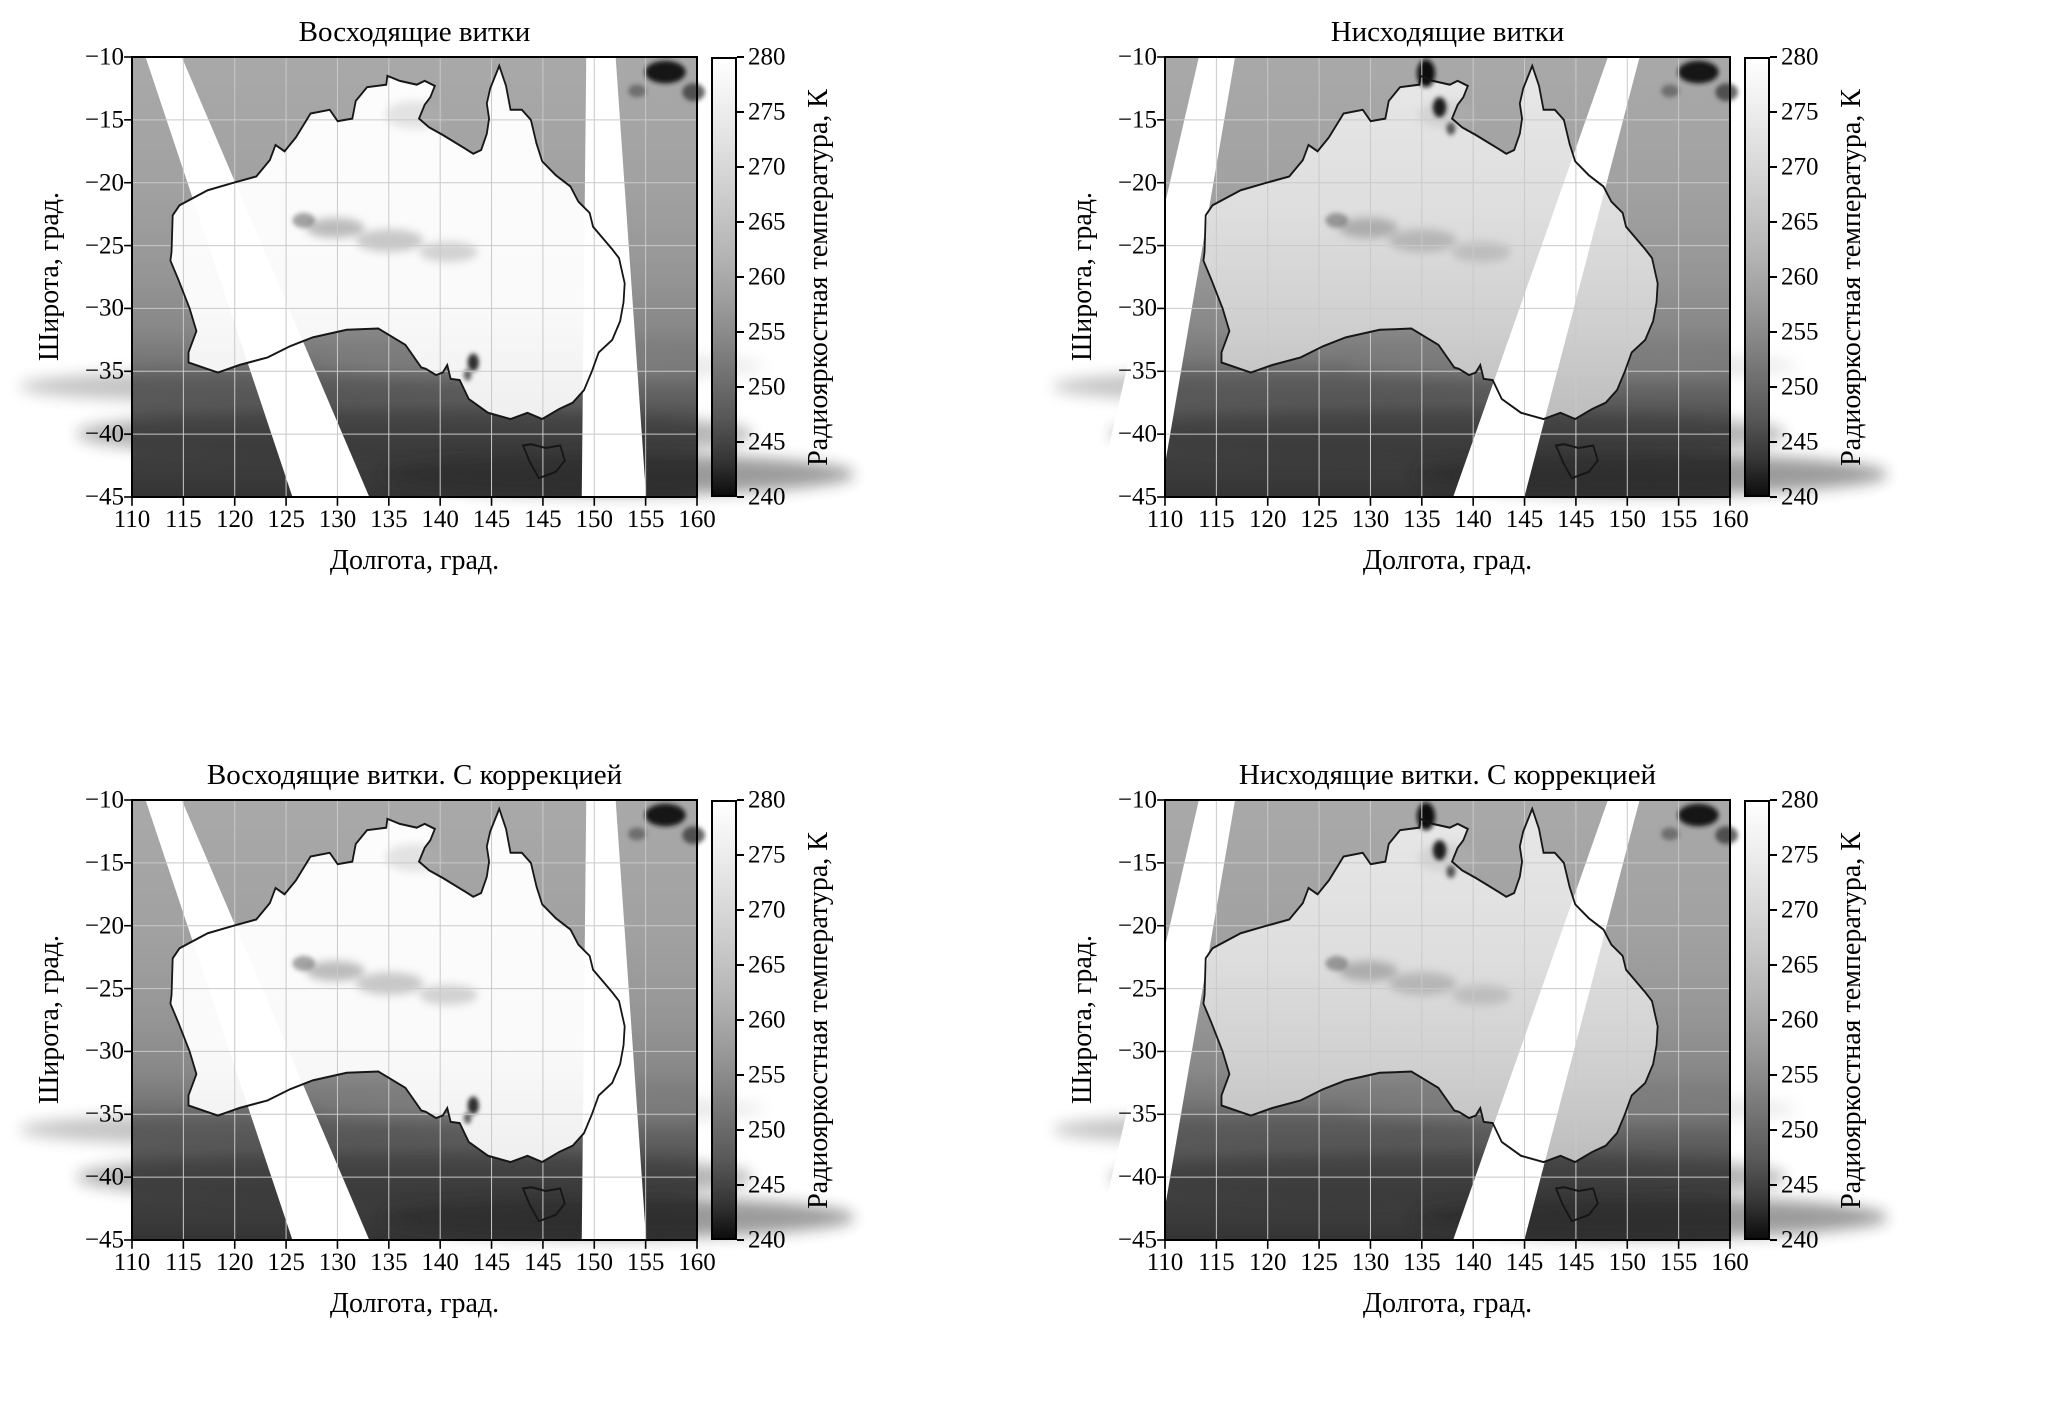 Image resolution: width=2067 pixels, height=1426 pixels. I want to click on swath-gaps-descending, so click(1368, 1020).